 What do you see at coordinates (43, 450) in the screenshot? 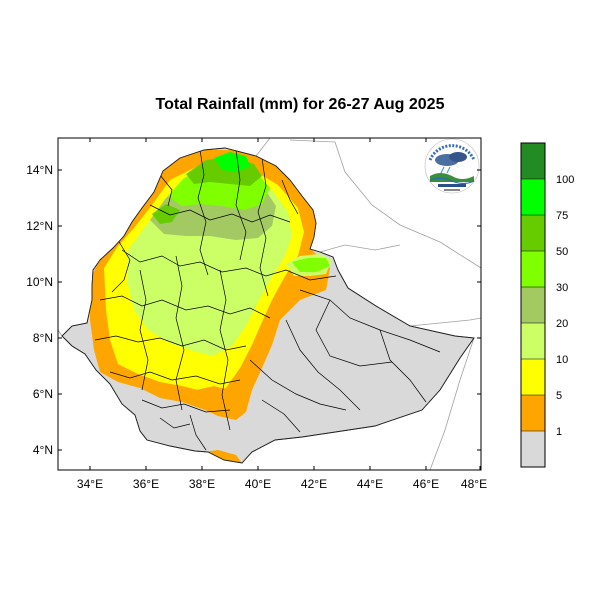
I see `y-tick-label: 4°N` at bounding box center [43, 450].